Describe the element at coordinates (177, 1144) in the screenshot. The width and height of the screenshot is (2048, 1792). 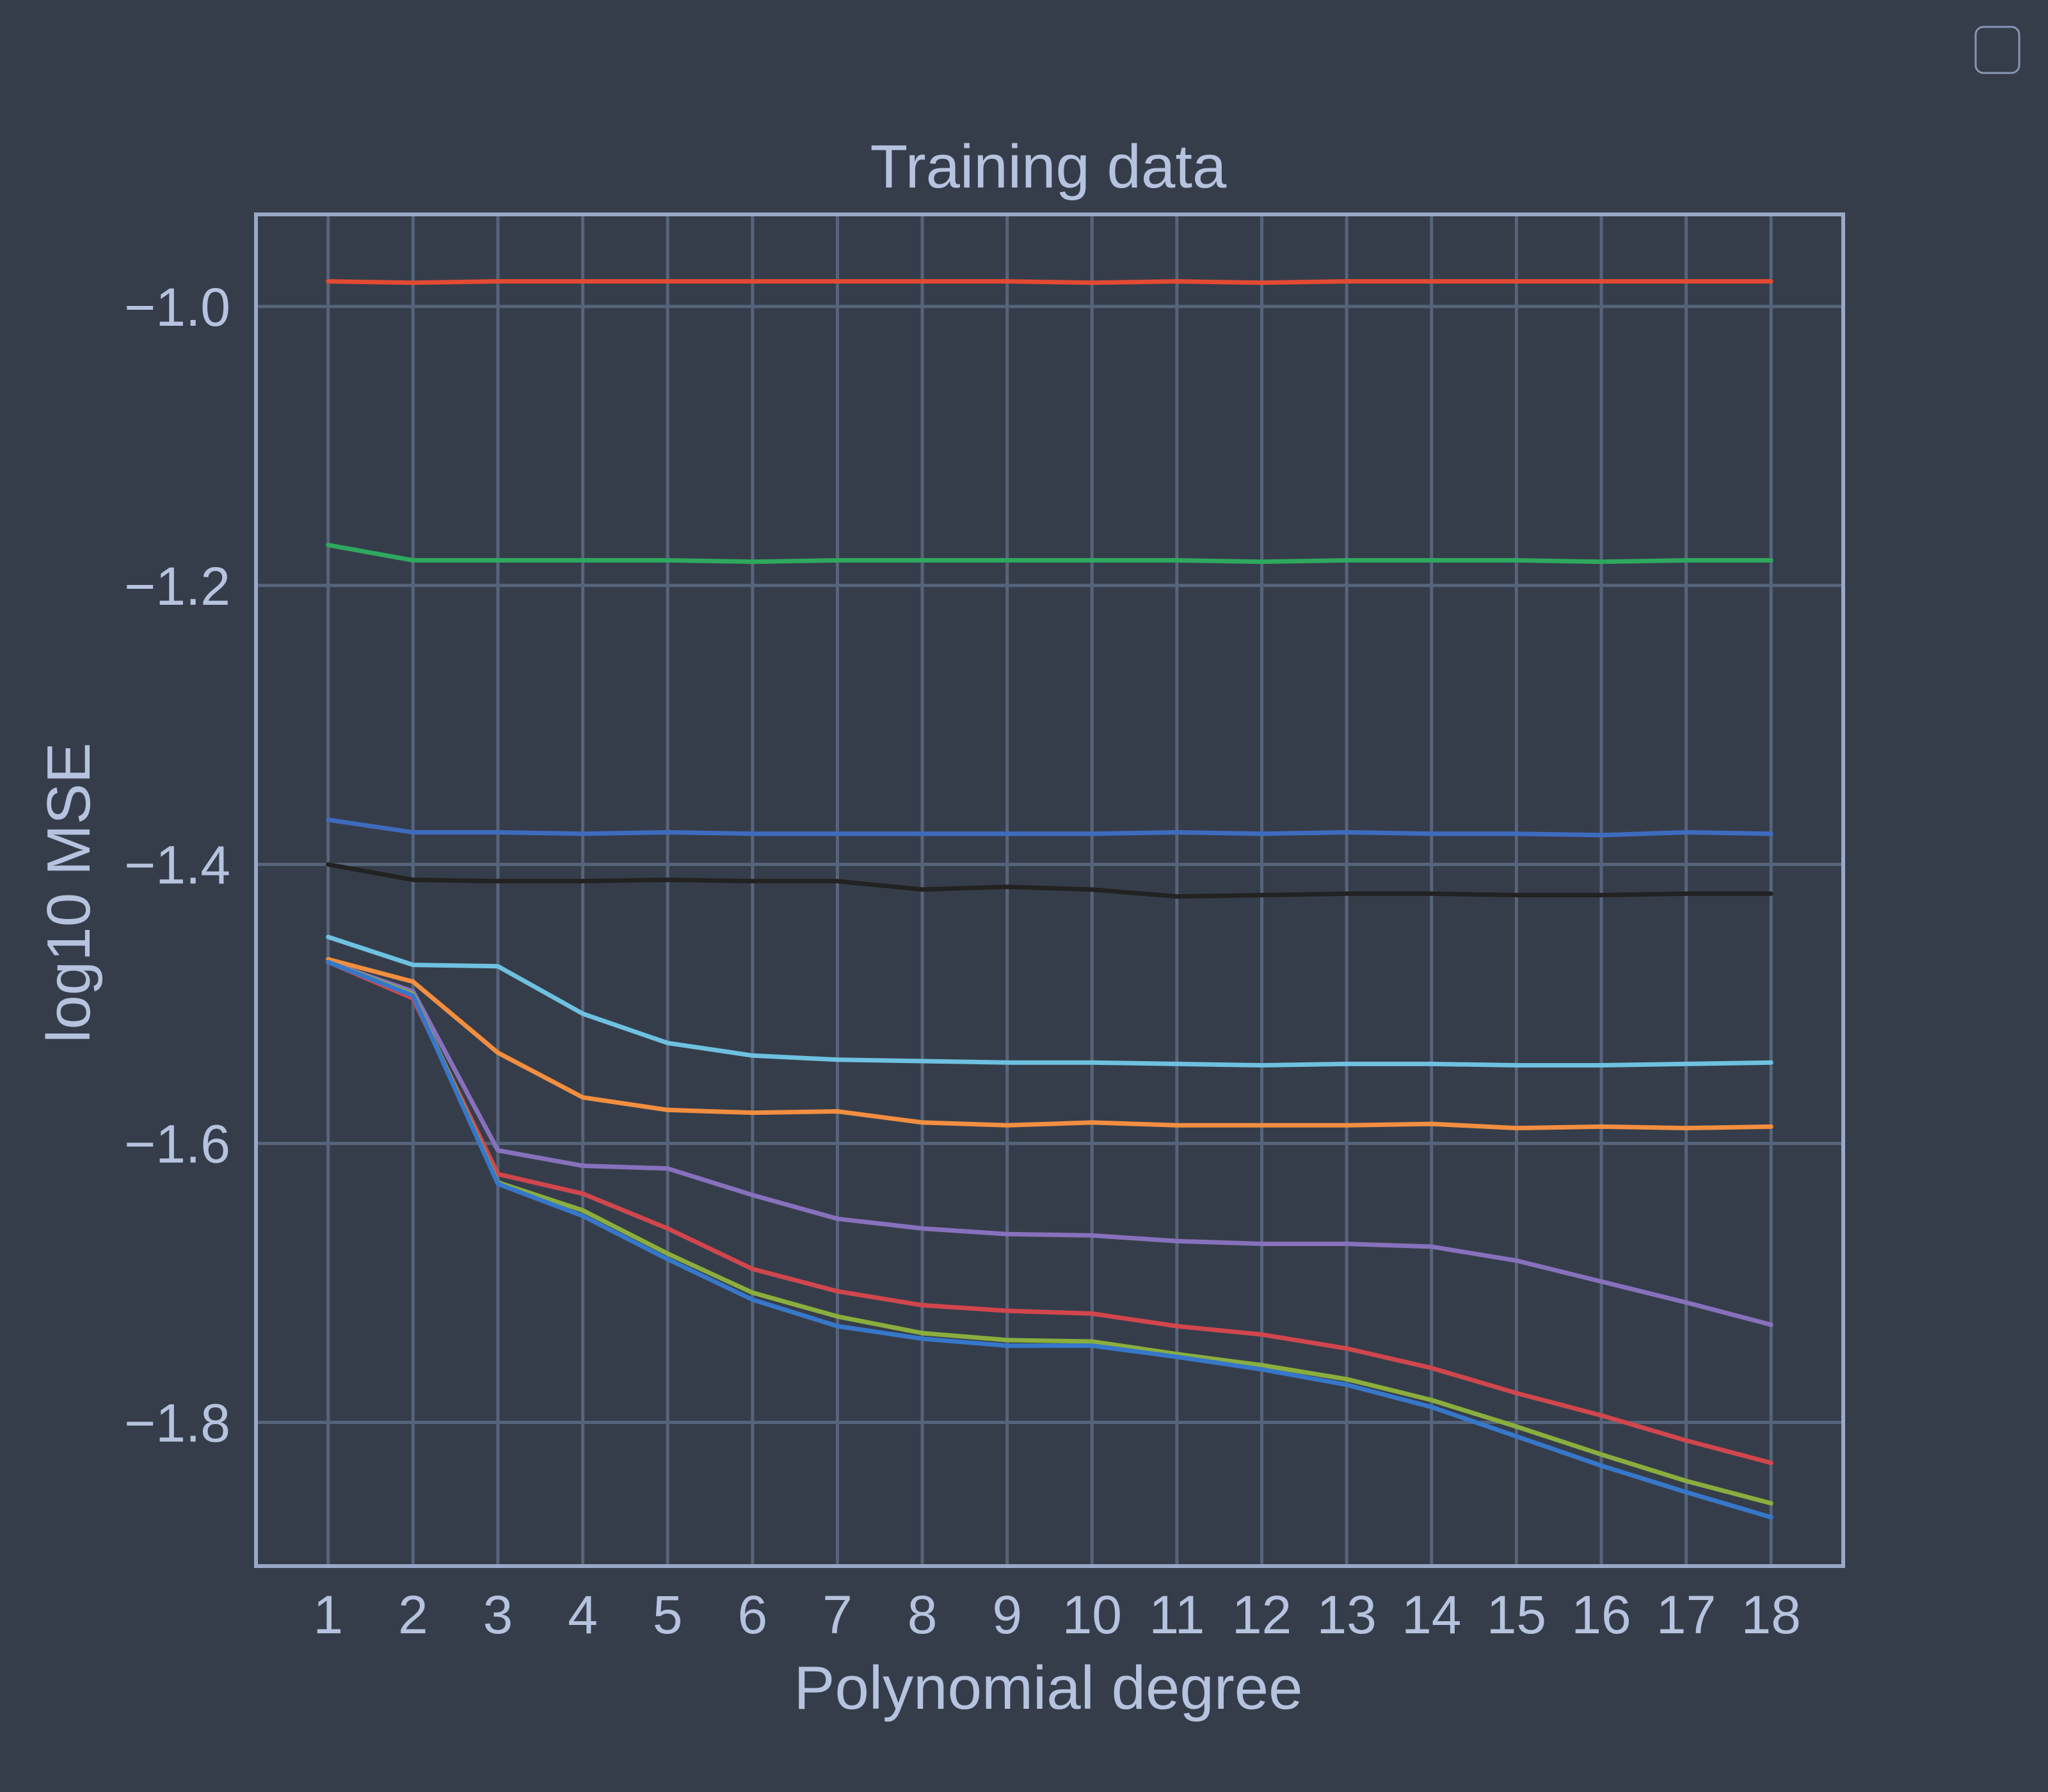
I see `y-tick-label: −1.6` at that location.